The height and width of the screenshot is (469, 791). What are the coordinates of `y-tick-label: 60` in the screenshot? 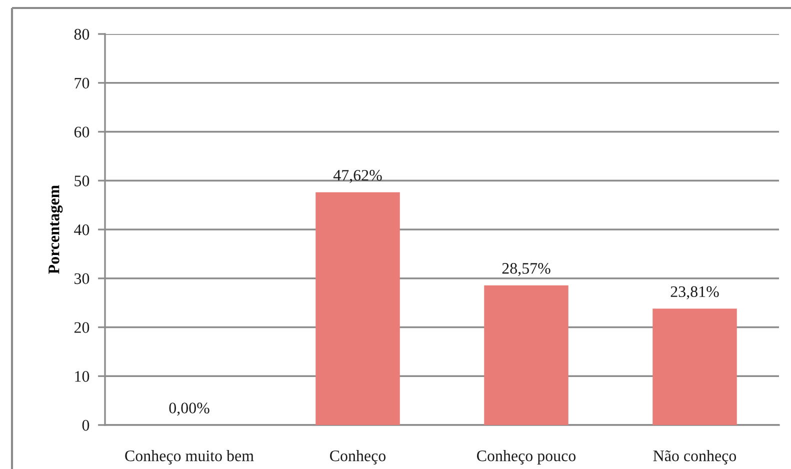 It's located at (82, 132).